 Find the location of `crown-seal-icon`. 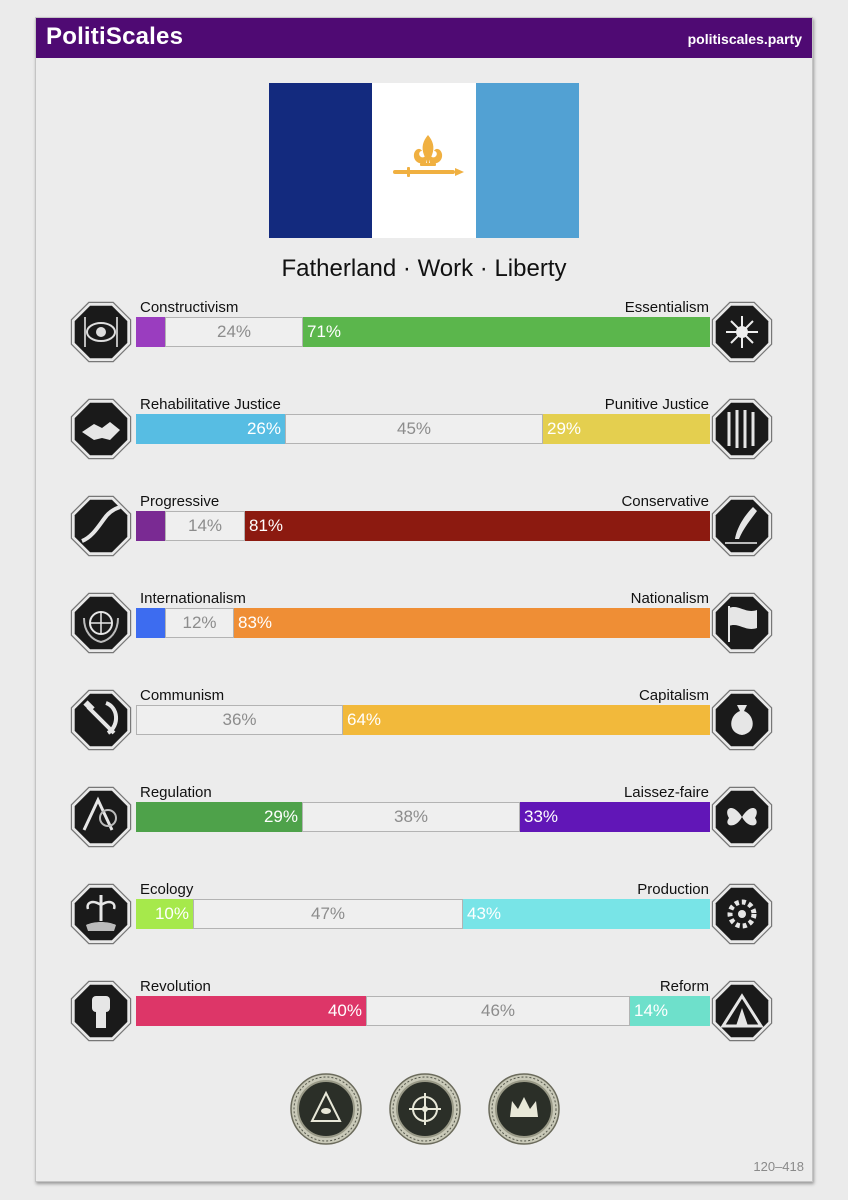

crown-seal-icon is located at coordinates (524, 1109).